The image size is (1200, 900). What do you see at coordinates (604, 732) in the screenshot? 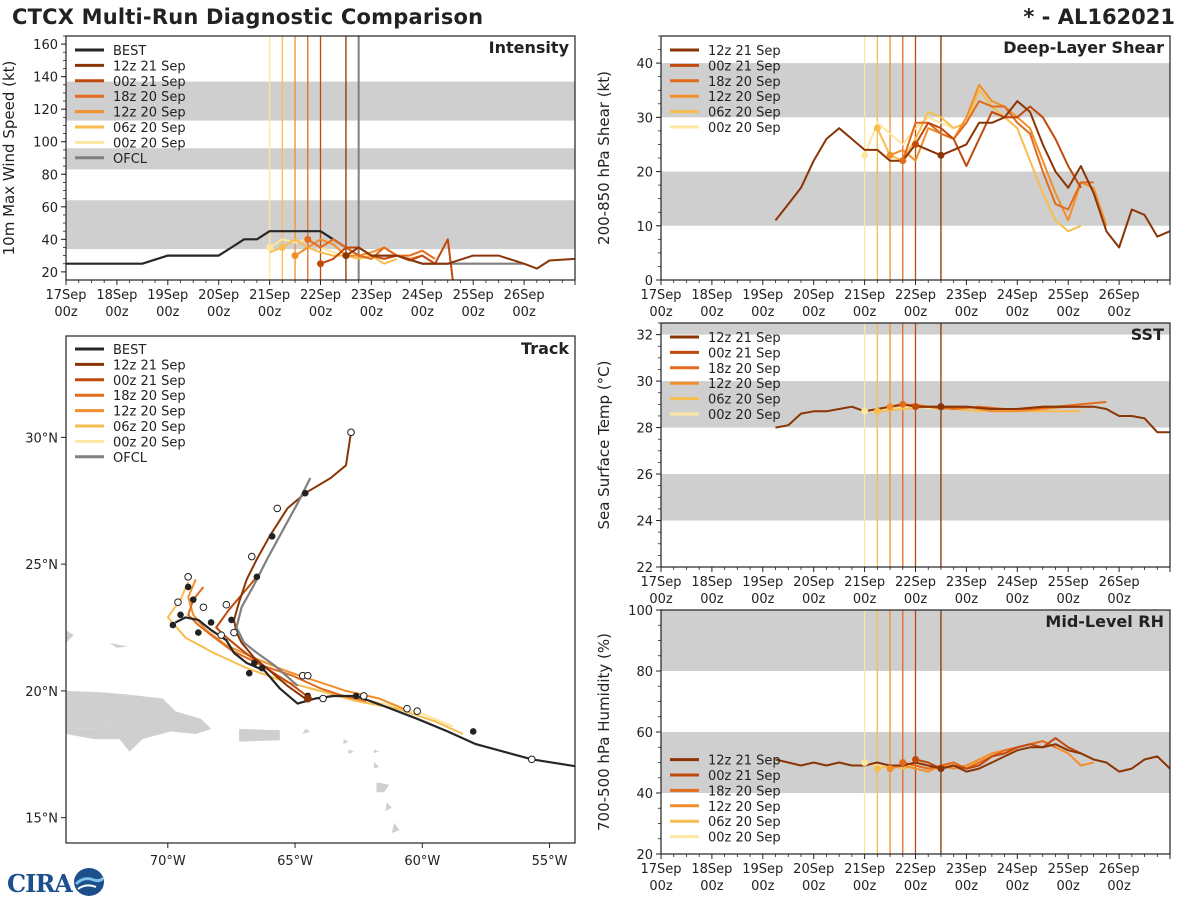
I see `y-axis-label: 700-500 hPa Humidity (%)` at bounding box center [604, 732].